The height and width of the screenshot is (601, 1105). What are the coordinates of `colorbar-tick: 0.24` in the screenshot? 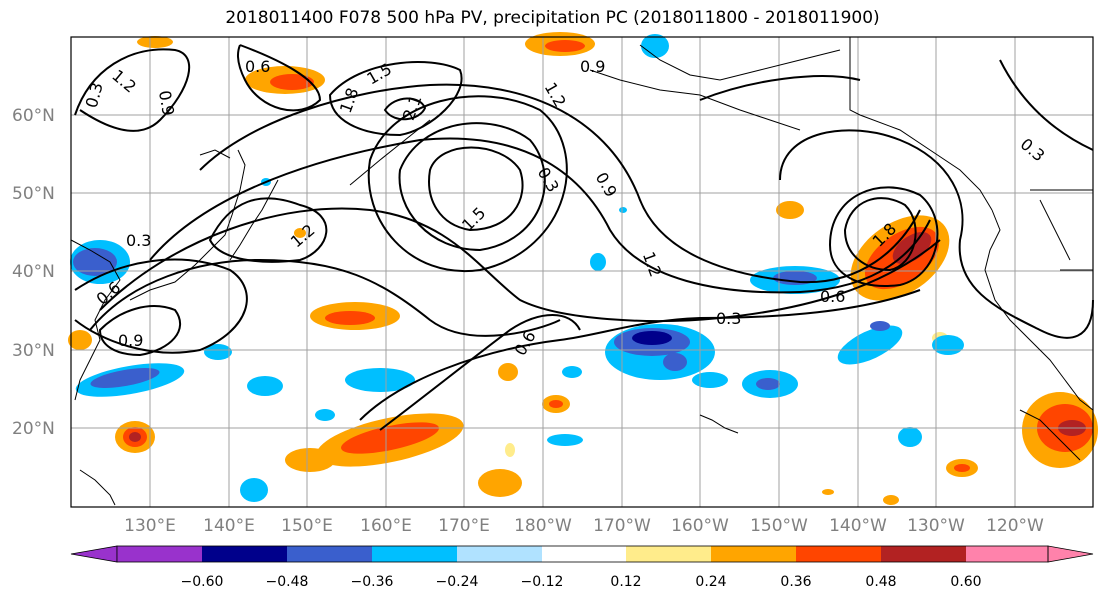 It's located at (710, 582).